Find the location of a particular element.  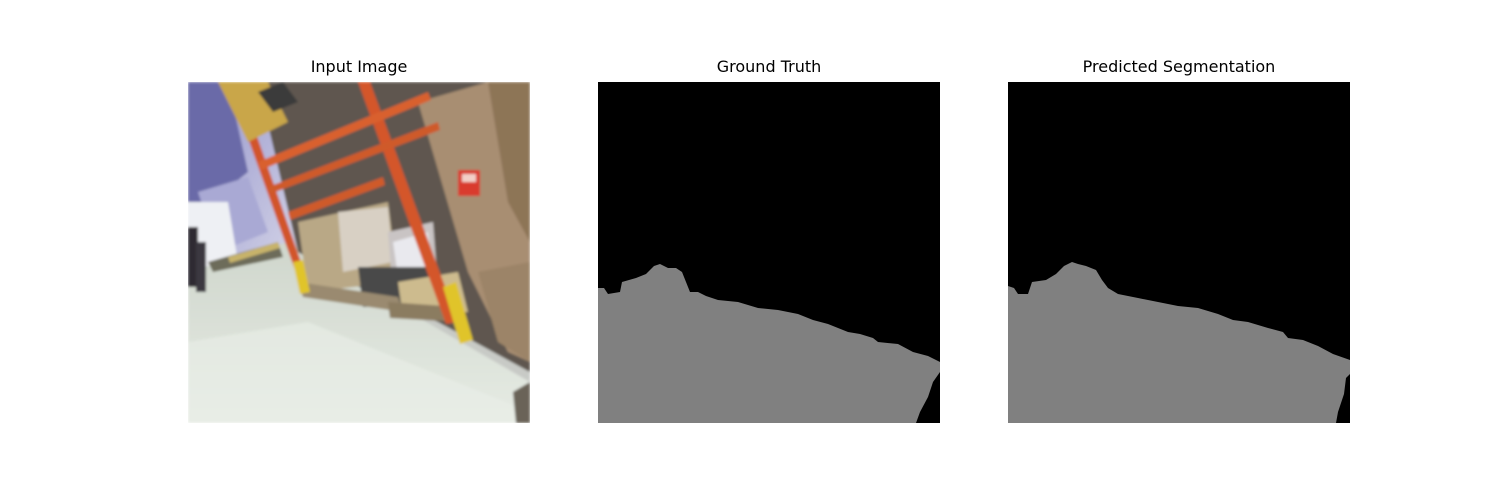

ground-truth-floor-region is located at coordinates (769, 343).